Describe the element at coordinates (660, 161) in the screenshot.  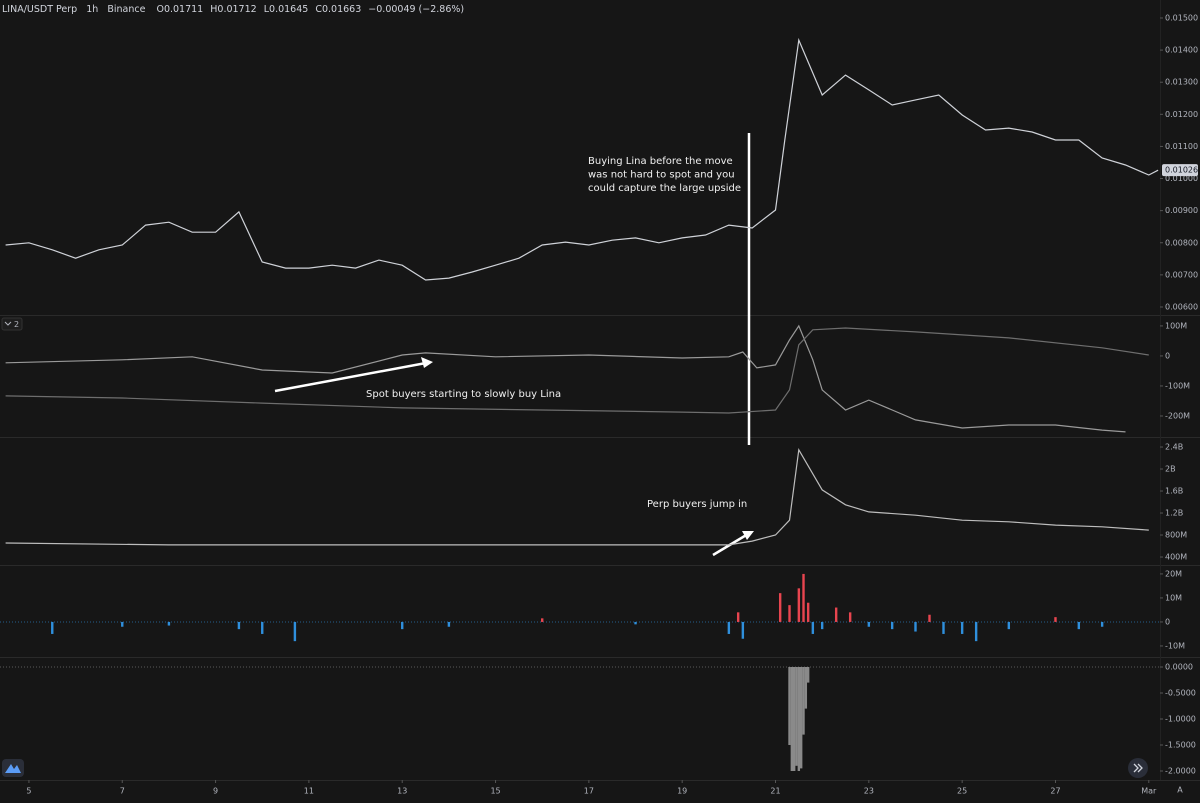
I see `annotation: Buying Lina before the move` at that location.